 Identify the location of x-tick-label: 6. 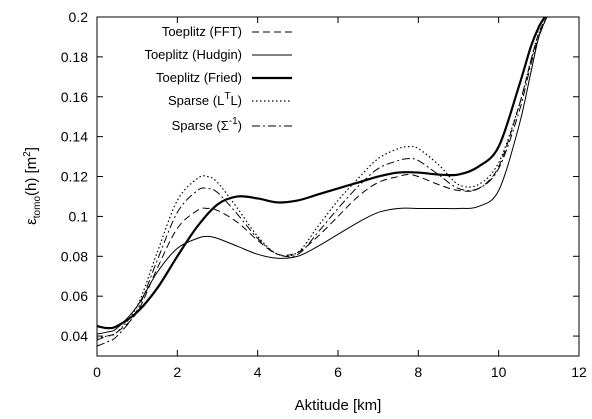
(338, 372).